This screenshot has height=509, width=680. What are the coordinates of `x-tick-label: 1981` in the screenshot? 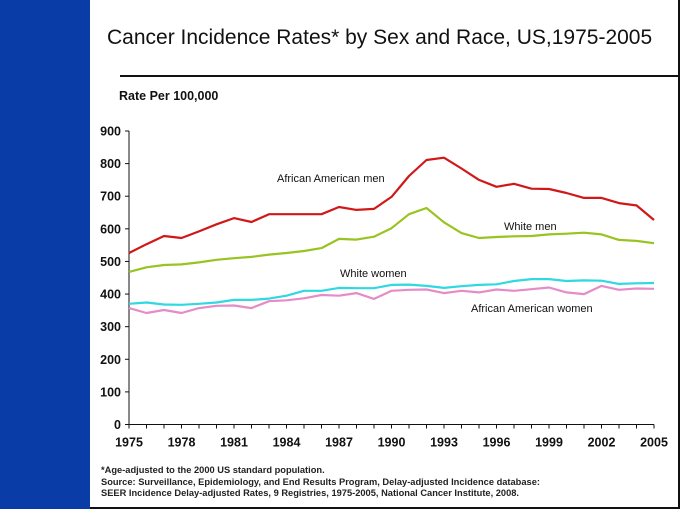 It's located at (234, 443).